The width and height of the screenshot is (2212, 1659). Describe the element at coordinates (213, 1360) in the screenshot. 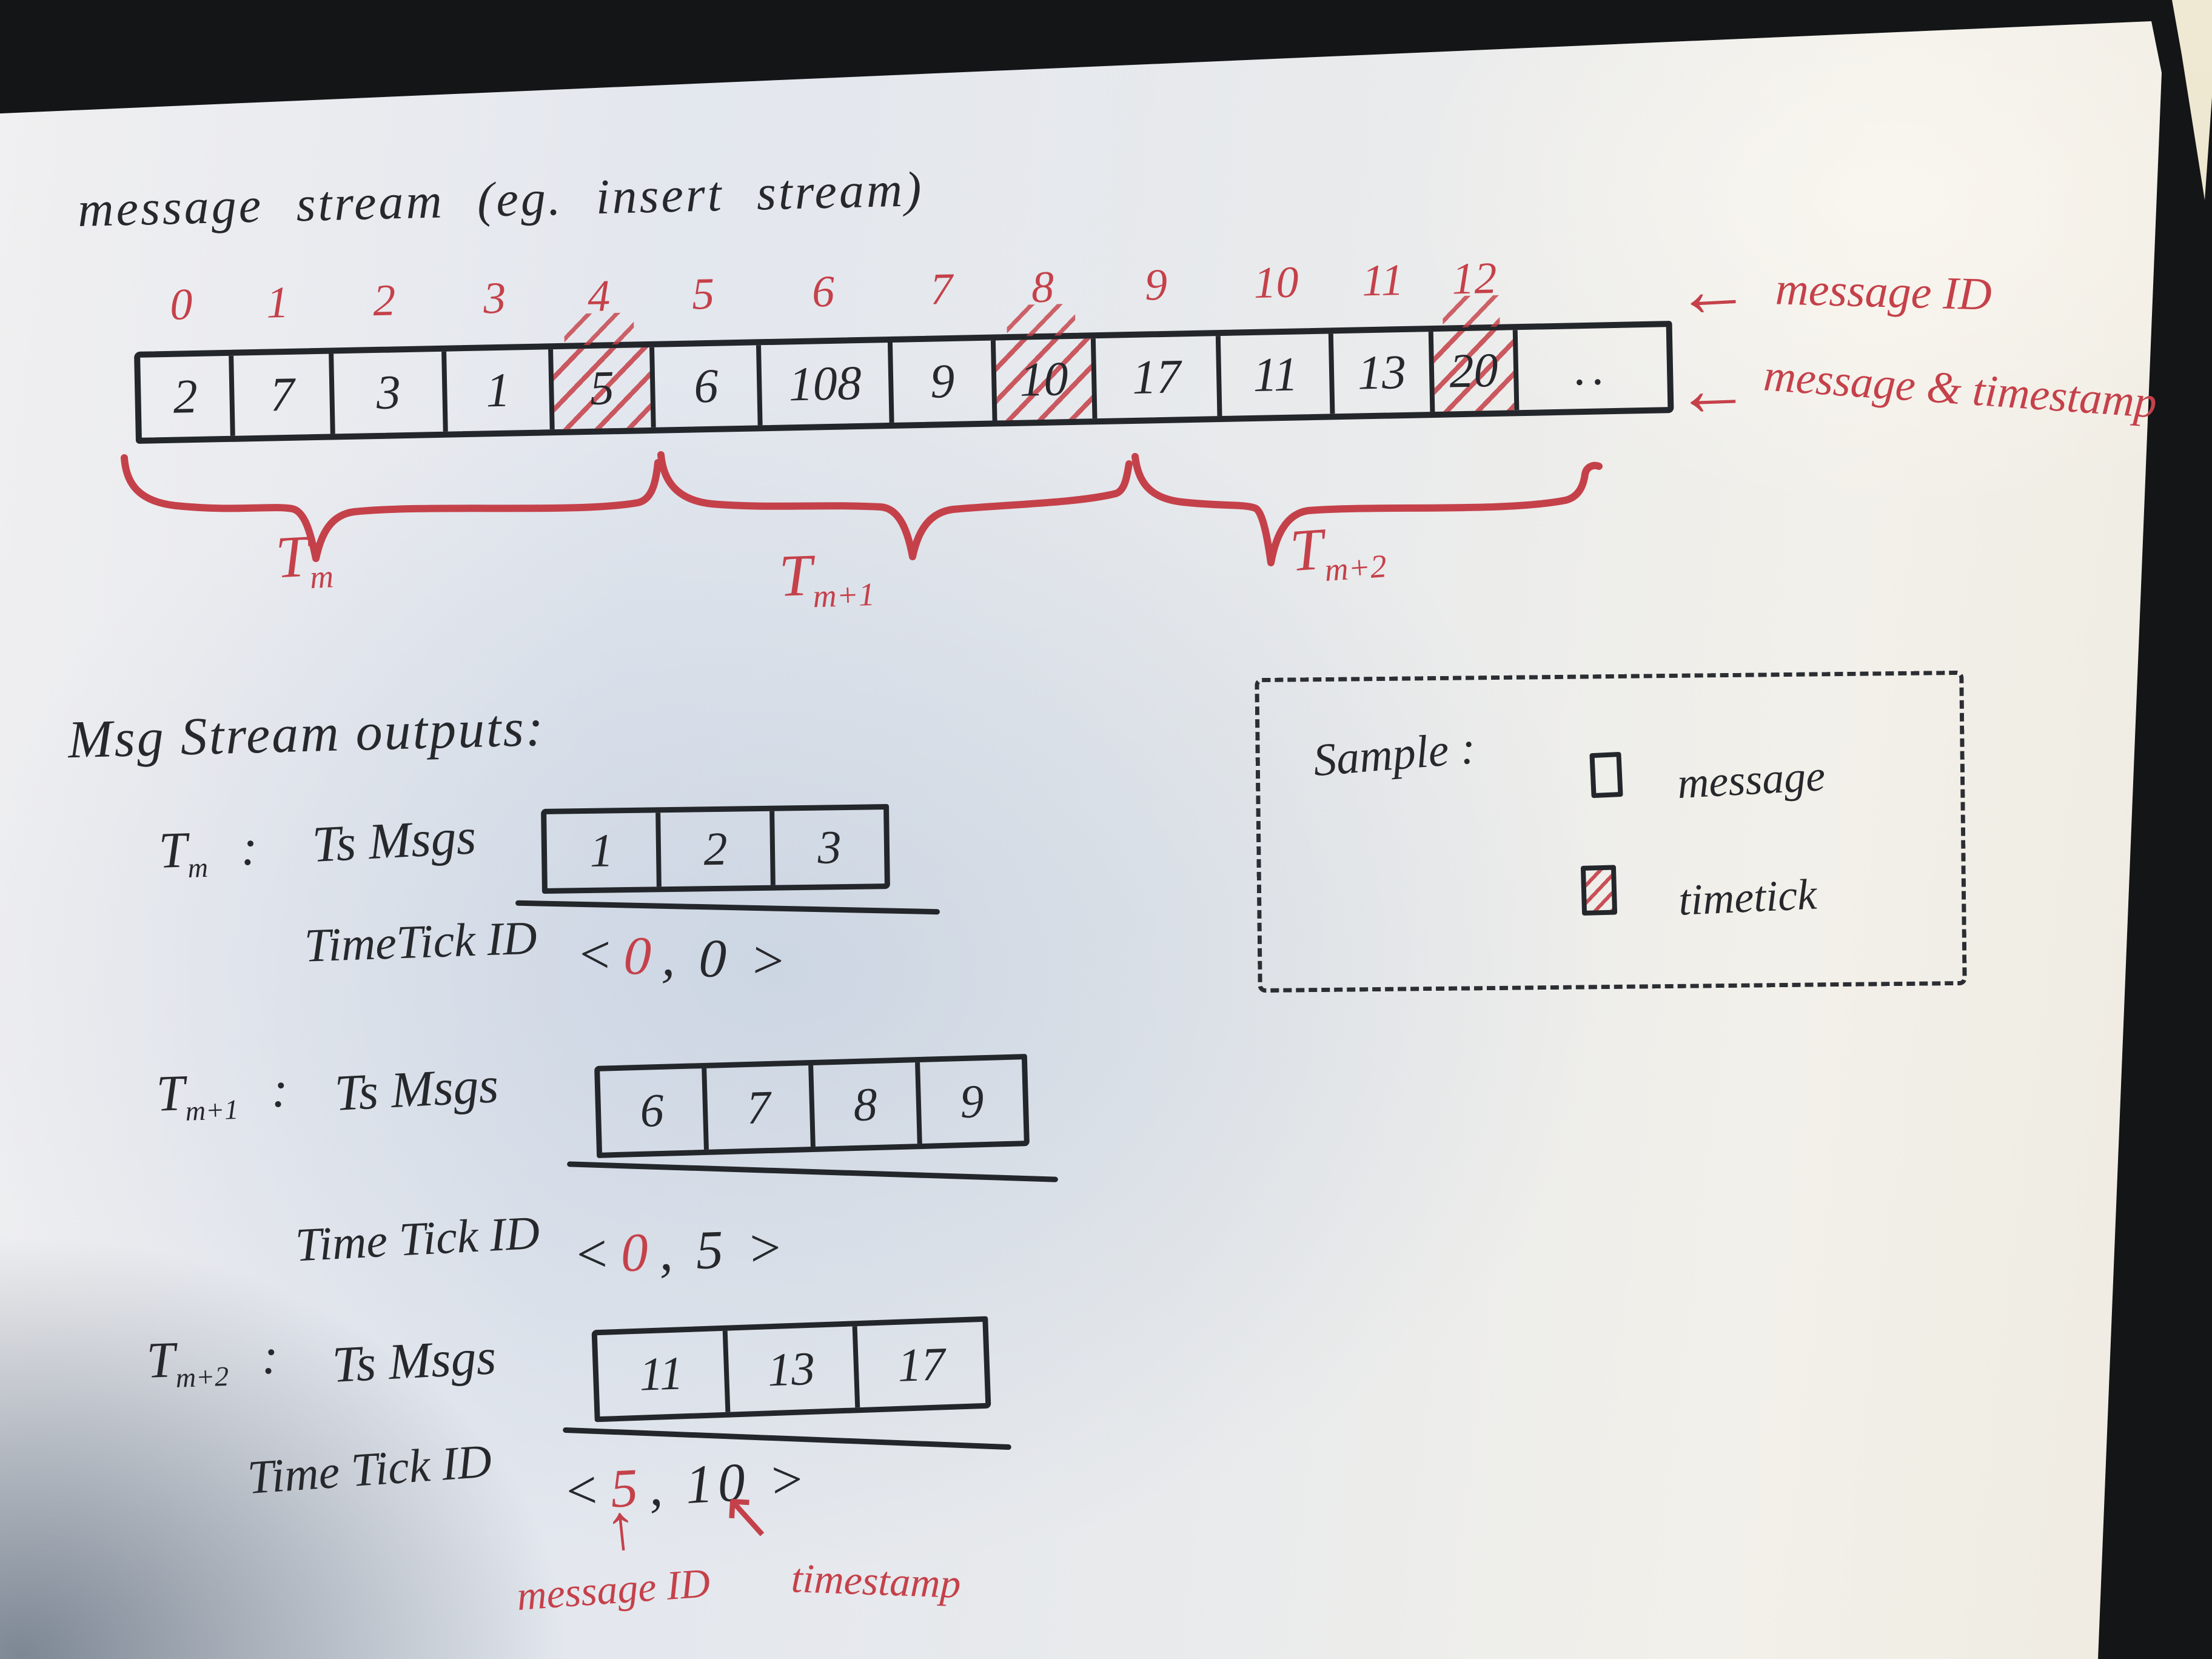

I see `output-window-label: Tm+2 :` at that location.